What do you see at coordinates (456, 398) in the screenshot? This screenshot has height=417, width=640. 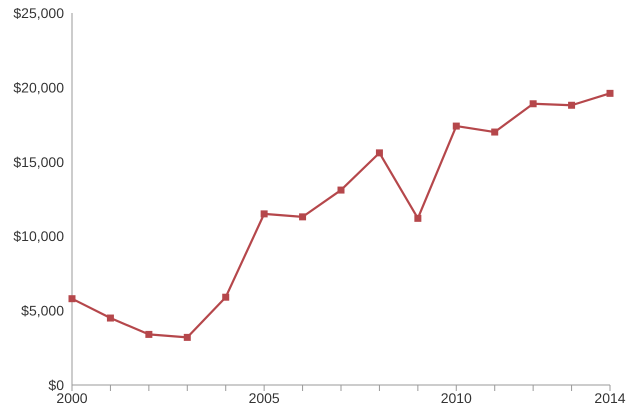 I see `x-tick-label: 2010` at bounding box center [456, 398].